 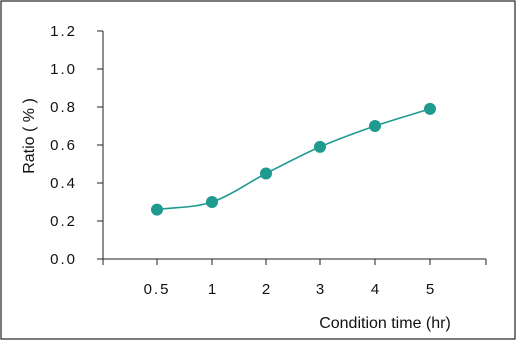 What do you see at coordinates (385, 323) in the screenshot?
I see `x-axis-title: Condition time (hr)` at bounding box center [385, 323].